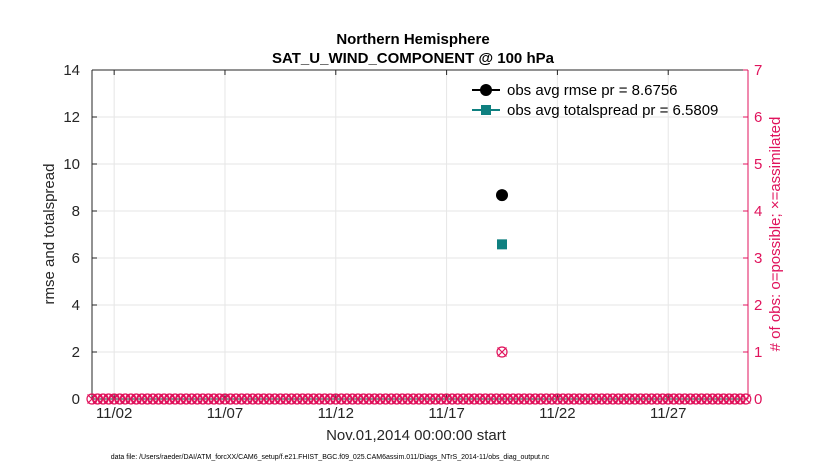 The image size is (830, 470). I want to click on legend-label: obs avg rmse pr = 8.6756, so click(592, 90).